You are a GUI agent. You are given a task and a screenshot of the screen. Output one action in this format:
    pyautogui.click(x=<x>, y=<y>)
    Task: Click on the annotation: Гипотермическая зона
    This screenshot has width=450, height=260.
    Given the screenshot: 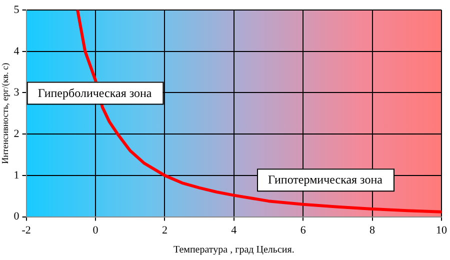 What is the action you would take?
    pyautogui.click(x=326, y=179)
    